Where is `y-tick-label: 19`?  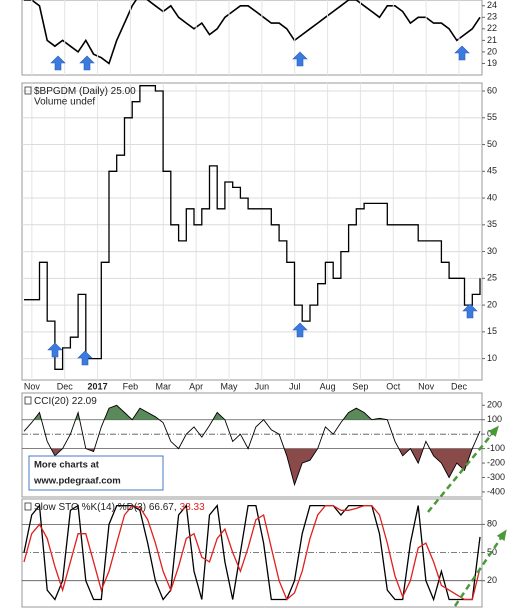
y-tick-label: 19 is located at coordinates (492, 63).